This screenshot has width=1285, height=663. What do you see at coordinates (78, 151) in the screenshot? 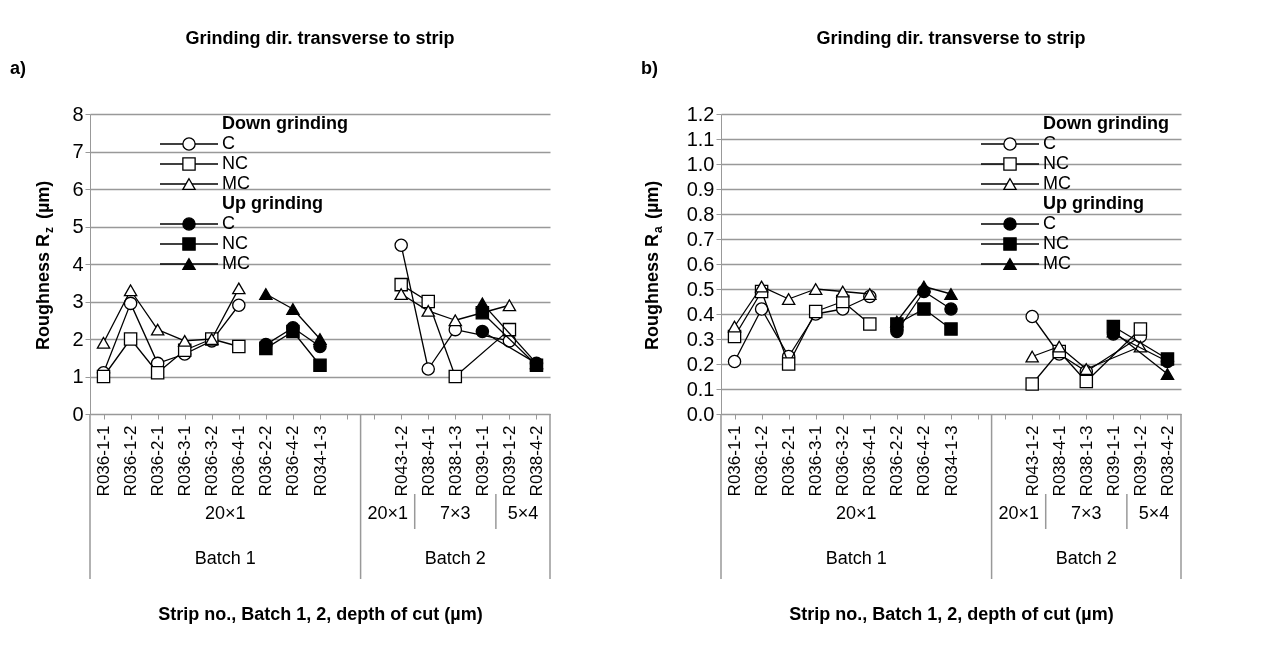
I see `y-tick-label: 7` at bounding box center [78, 151].